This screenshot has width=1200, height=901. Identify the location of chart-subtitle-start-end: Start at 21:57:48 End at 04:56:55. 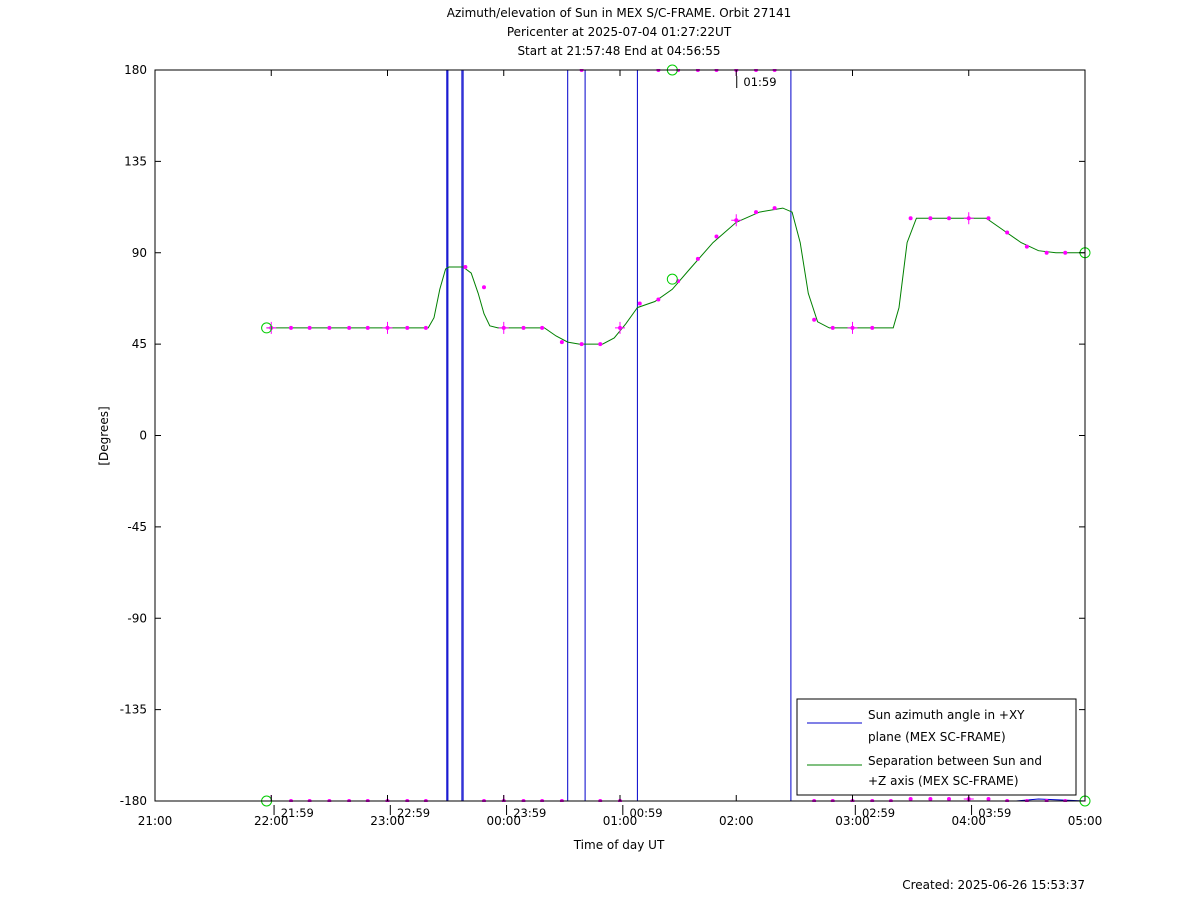
(618, 51).